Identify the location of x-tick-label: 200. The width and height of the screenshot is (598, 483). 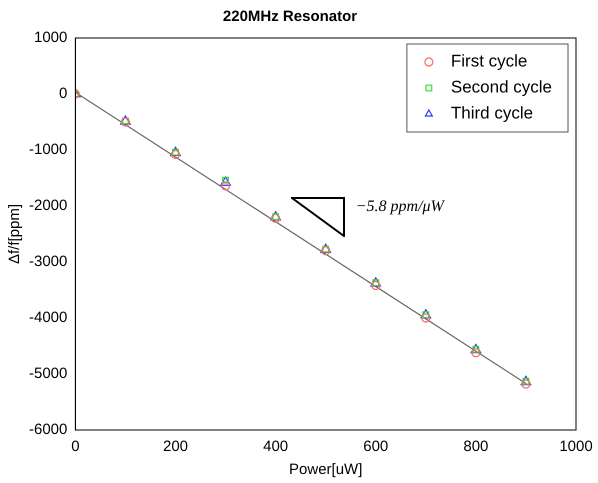
(175, 447).